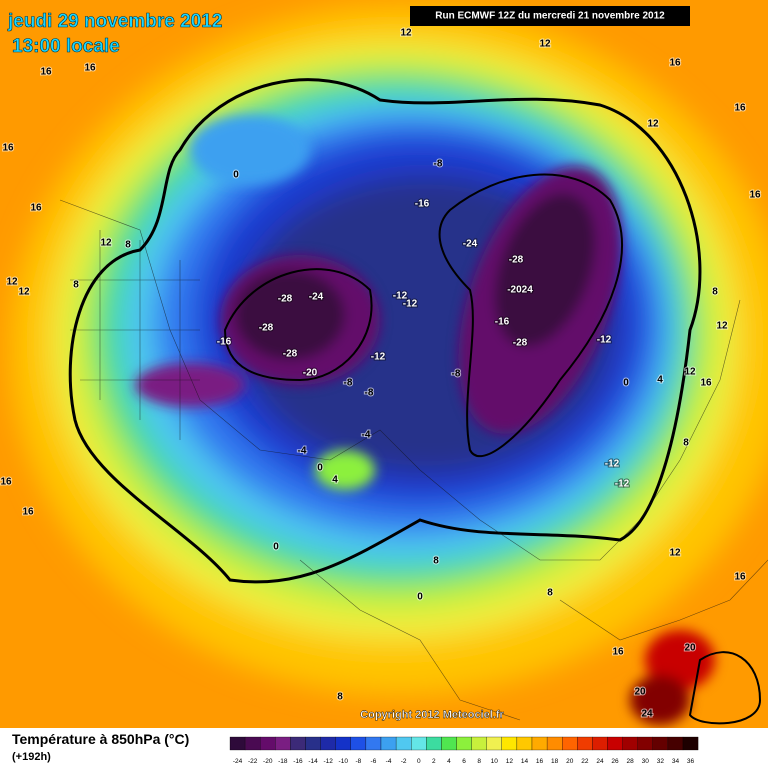 The height and width of the screenshot is (768, 768). I want to click on colorbar-label: -16, so click(298, 761).